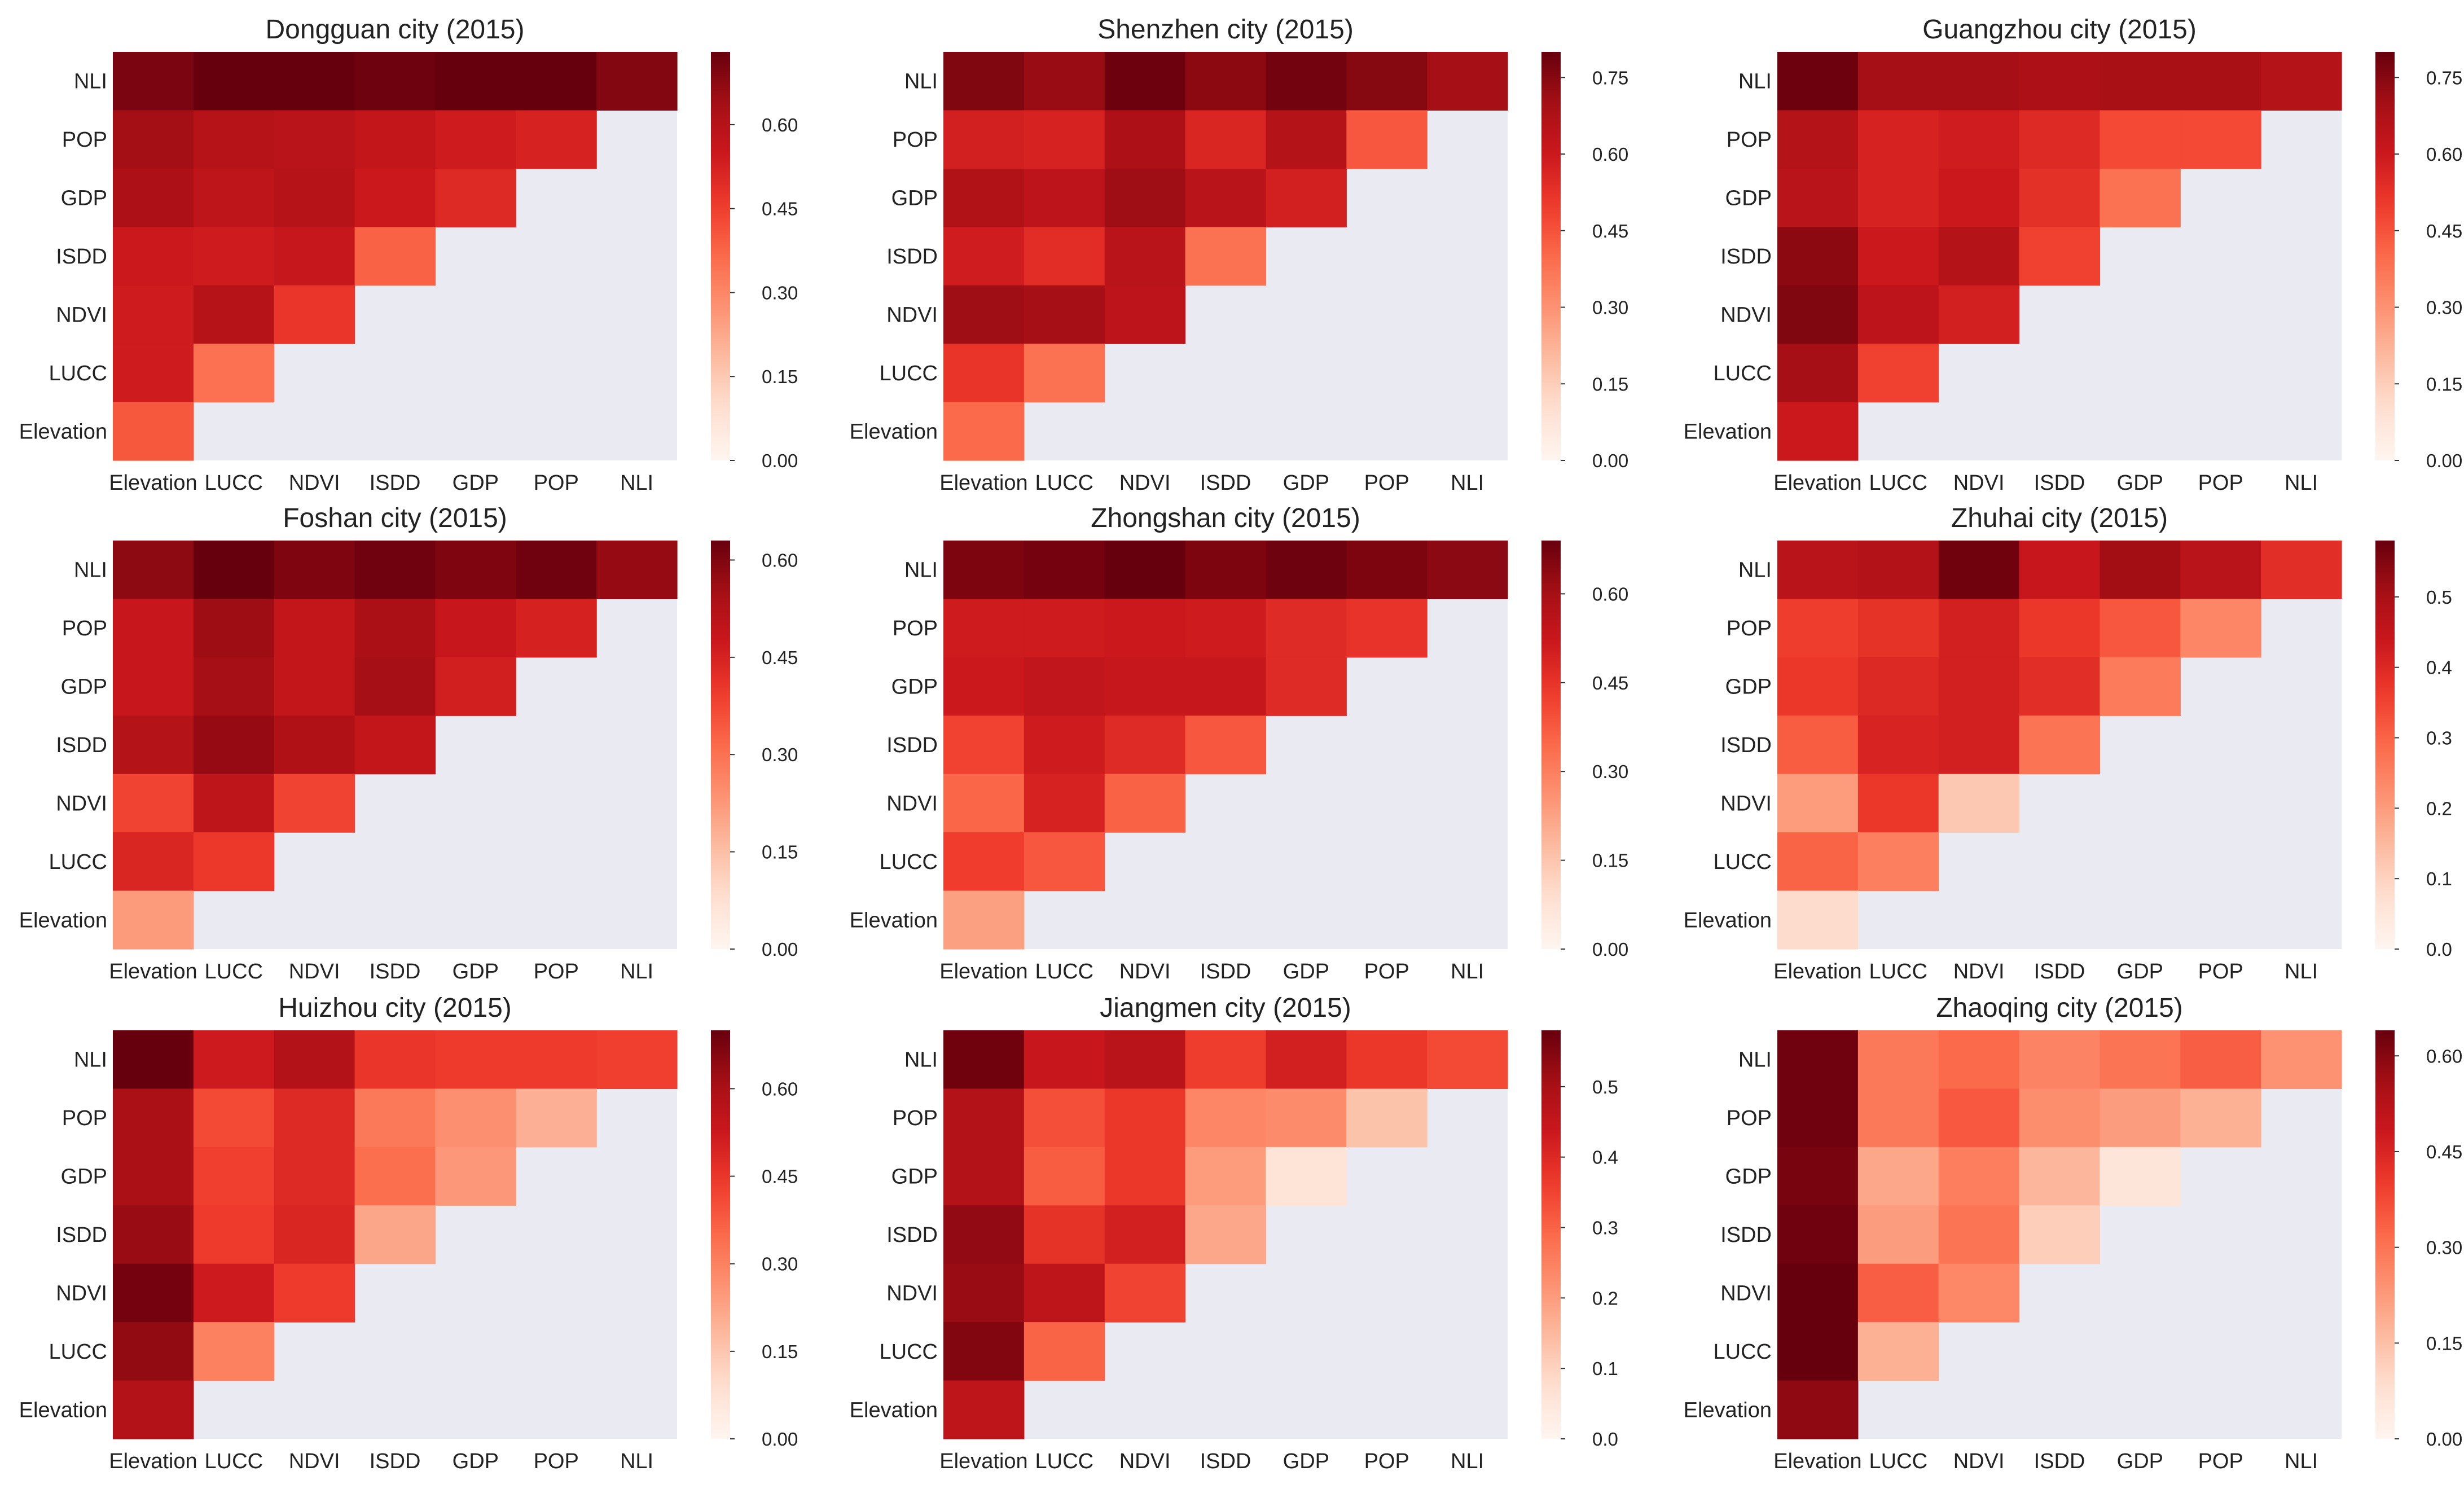 This screenshot has height=1493, width=2464. What do you see at coordinates (2439, 738) in the screenshot?
I see `colorbar-tick-label: 0.3` at bounding box center [2439, 738].